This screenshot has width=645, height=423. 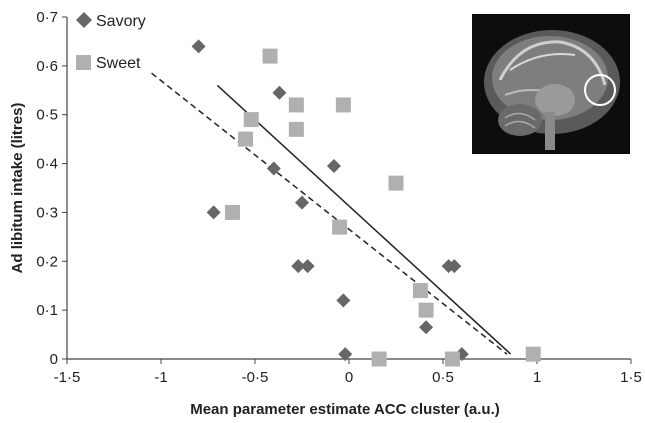 What do you see at coordinates (47, 188) in the screenshot?
I see `y-tick-labels: 0 0·1 0·2 0·3 0·4 0·5 0·6 0·7` at bounding box center [47, 188].